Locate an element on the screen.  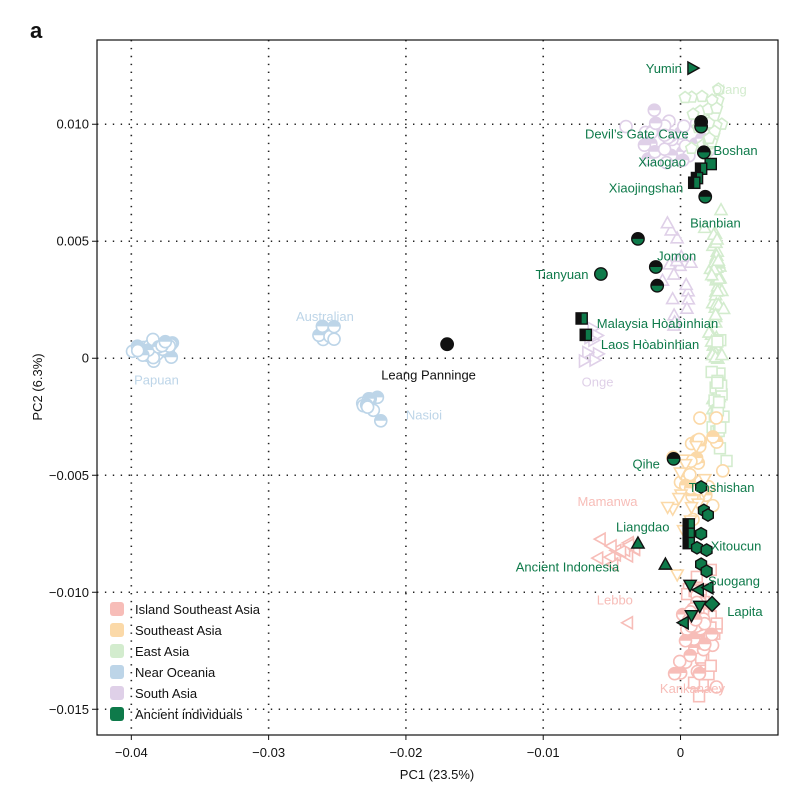
annotation-label: Tianyuan is located at coordinates (562, 274).